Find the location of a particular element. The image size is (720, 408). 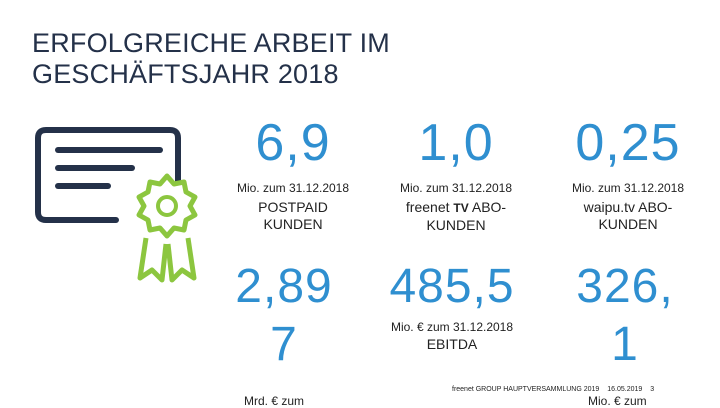

footer-text: freenet GROUP HAUPTVERSAMMLUNG 2019 is located at coordinates (526, 389).